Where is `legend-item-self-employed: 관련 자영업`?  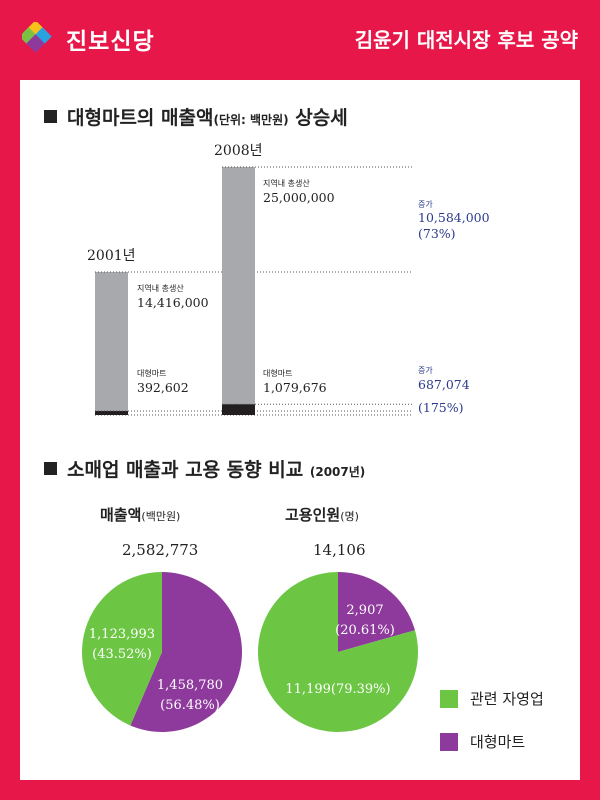
legend-item-self-employed: 관련 자영업 is located at coordinates (492, 698).